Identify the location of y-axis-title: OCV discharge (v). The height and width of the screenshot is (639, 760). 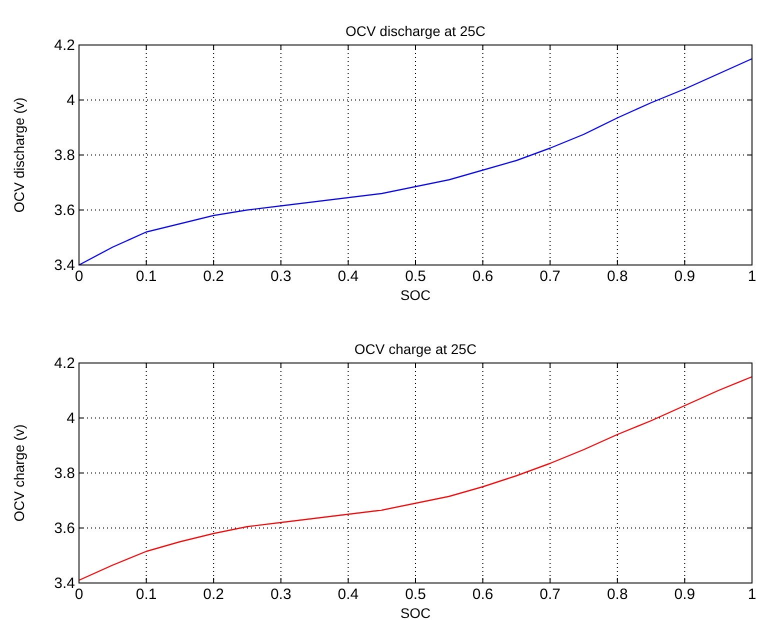
(19, 155).